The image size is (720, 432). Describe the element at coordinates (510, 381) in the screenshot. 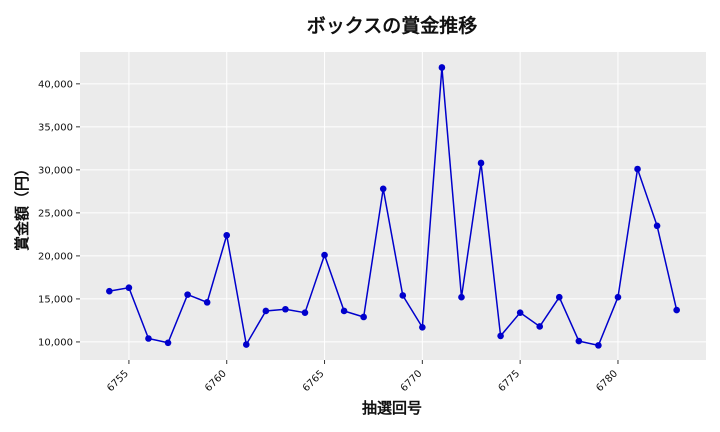

I see `x-tick-label: 6775` at that location.